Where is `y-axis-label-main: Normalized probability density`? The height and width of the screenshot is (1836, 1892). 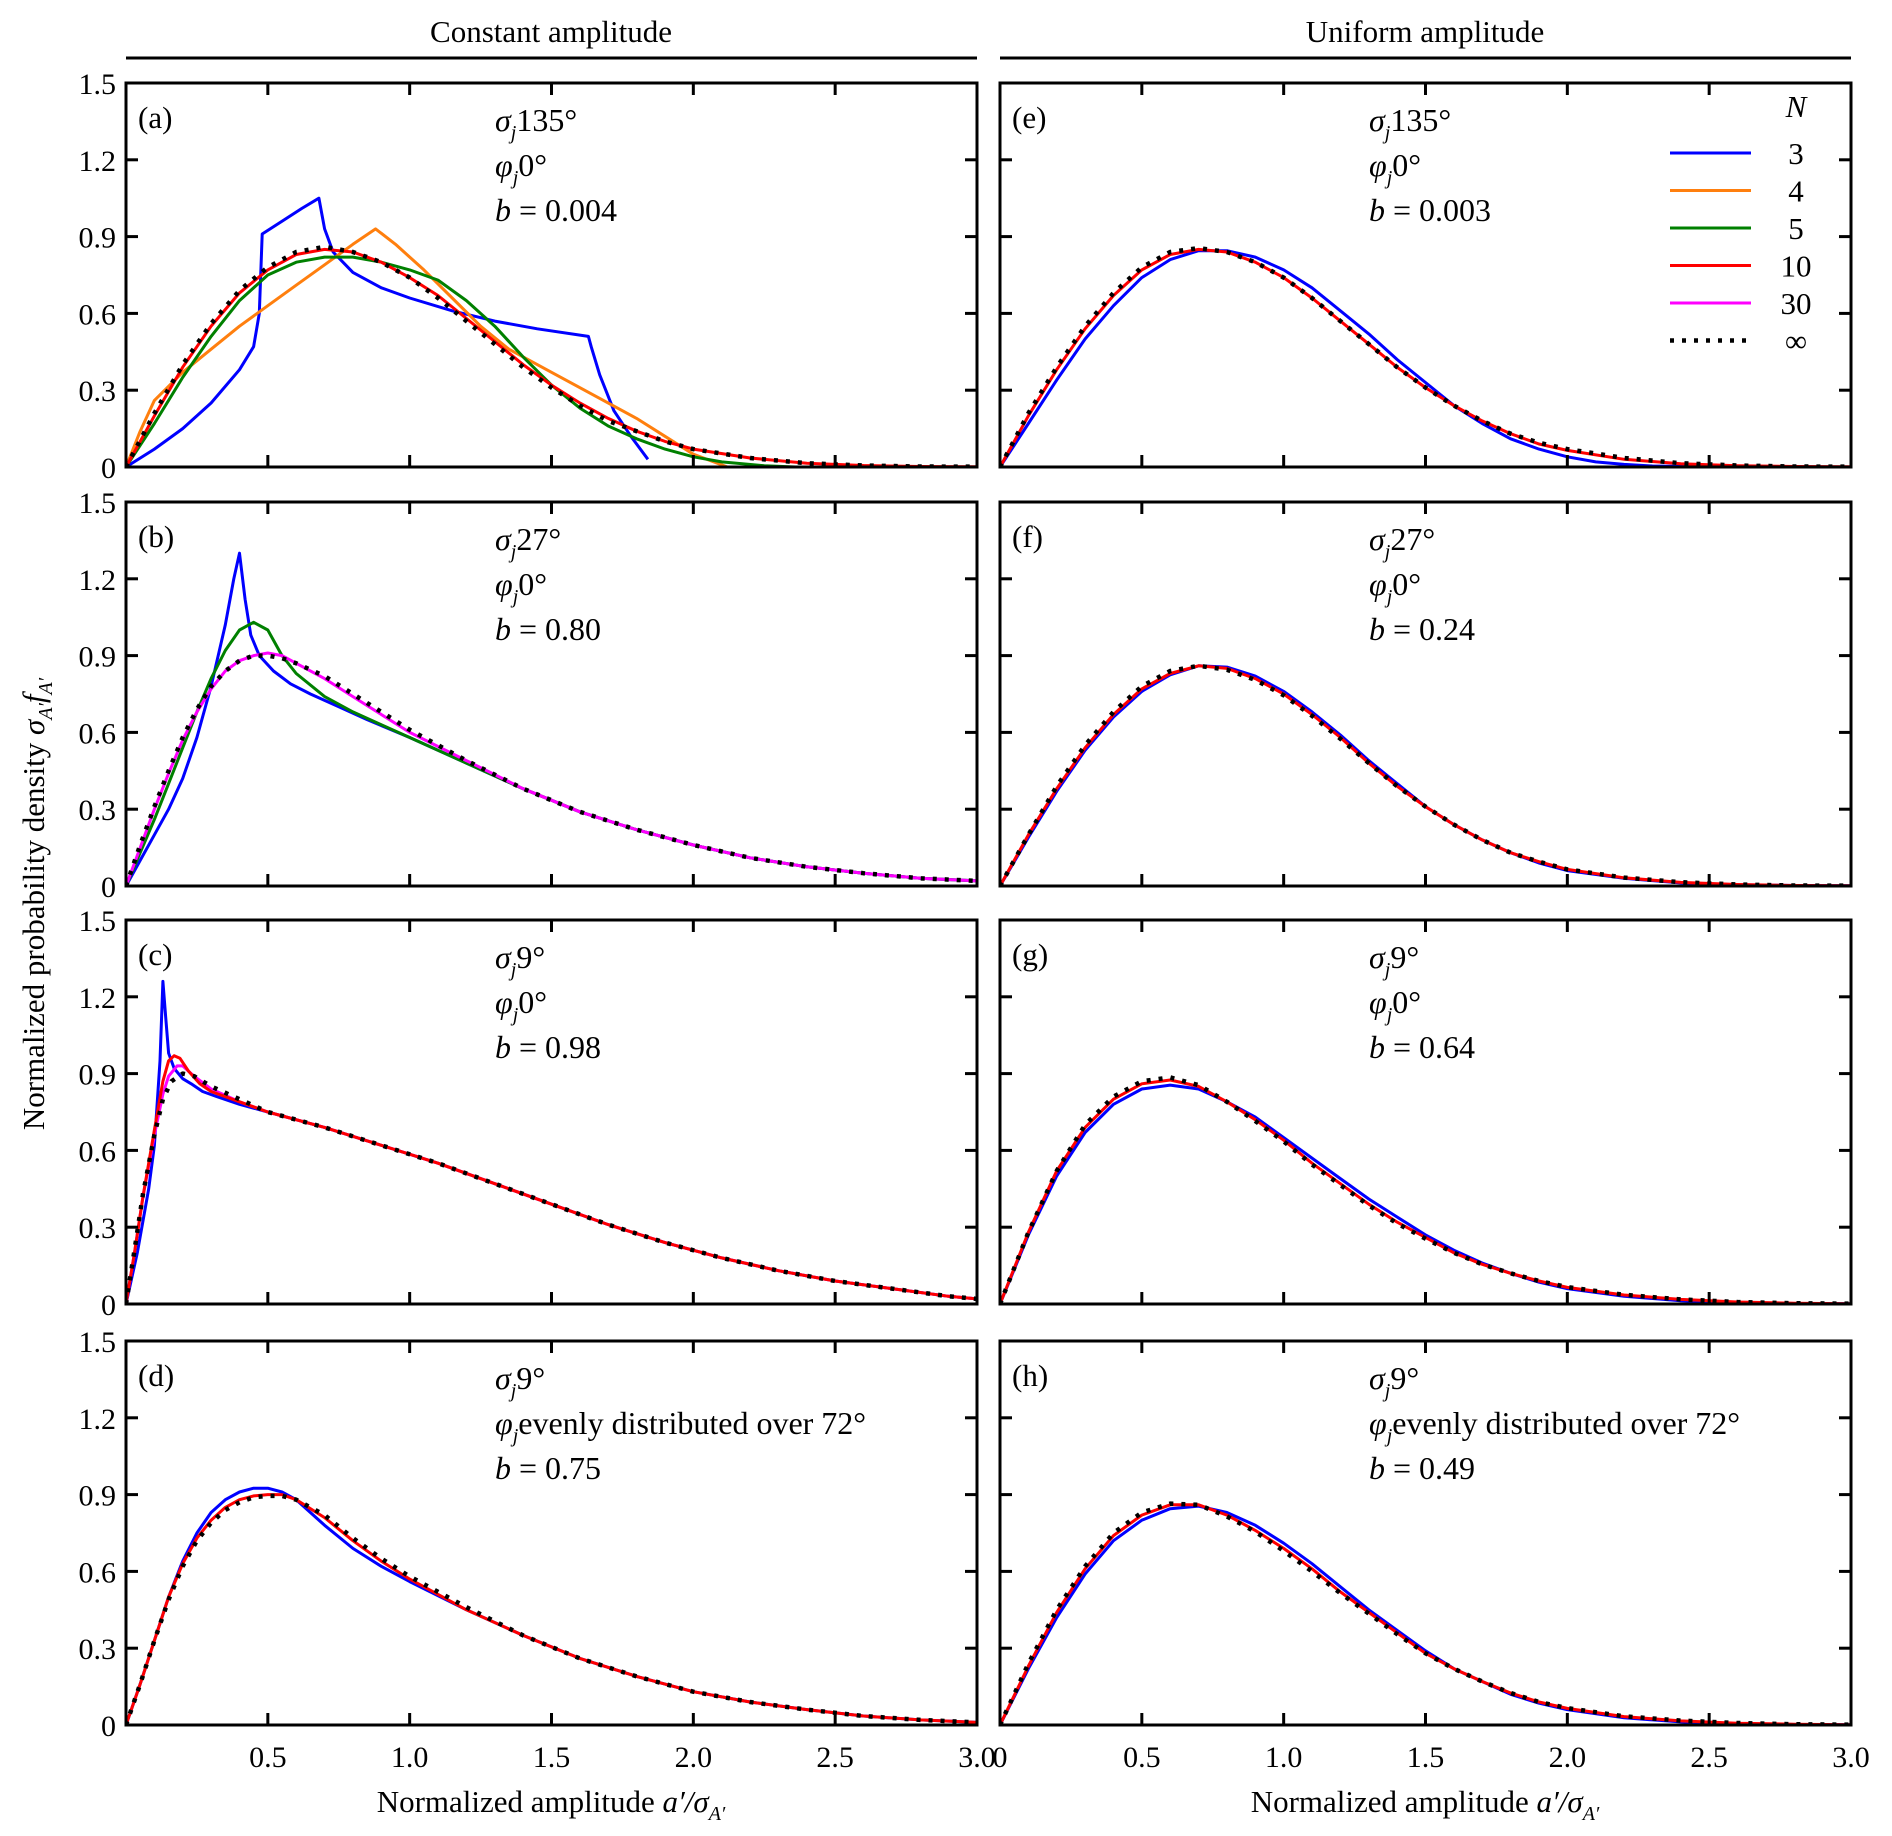 y-axis-label-main: Normalized probability density is located at coordinates (33, 932).